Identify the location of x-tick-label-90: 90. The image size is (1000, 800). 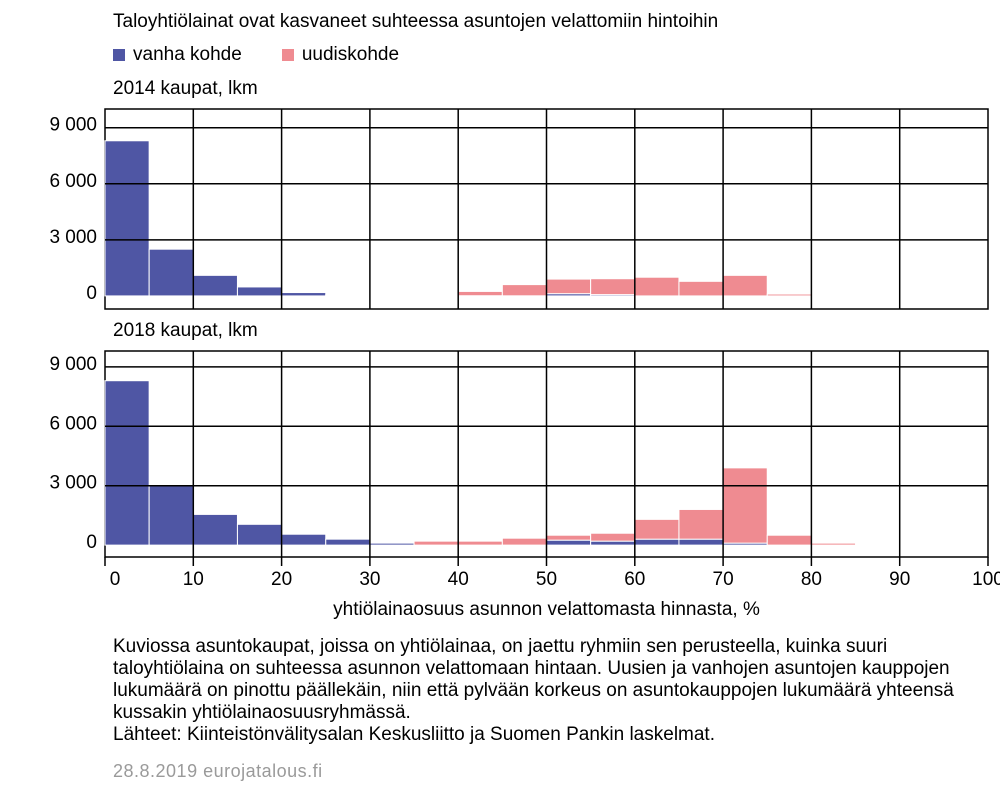
(899, 579).